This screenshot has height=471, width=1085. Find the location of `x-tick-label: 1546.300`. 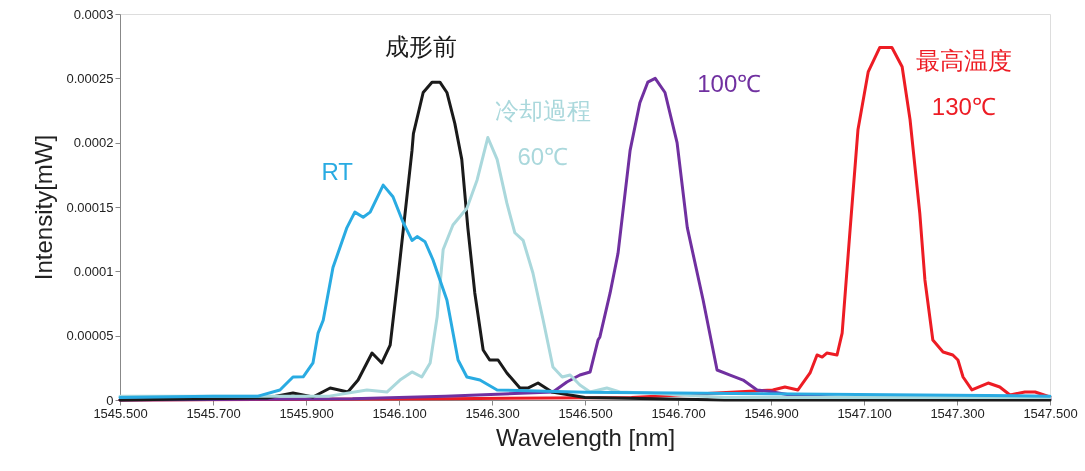

x-tick-label: 1546.300 is located at coordinates (492, 413).